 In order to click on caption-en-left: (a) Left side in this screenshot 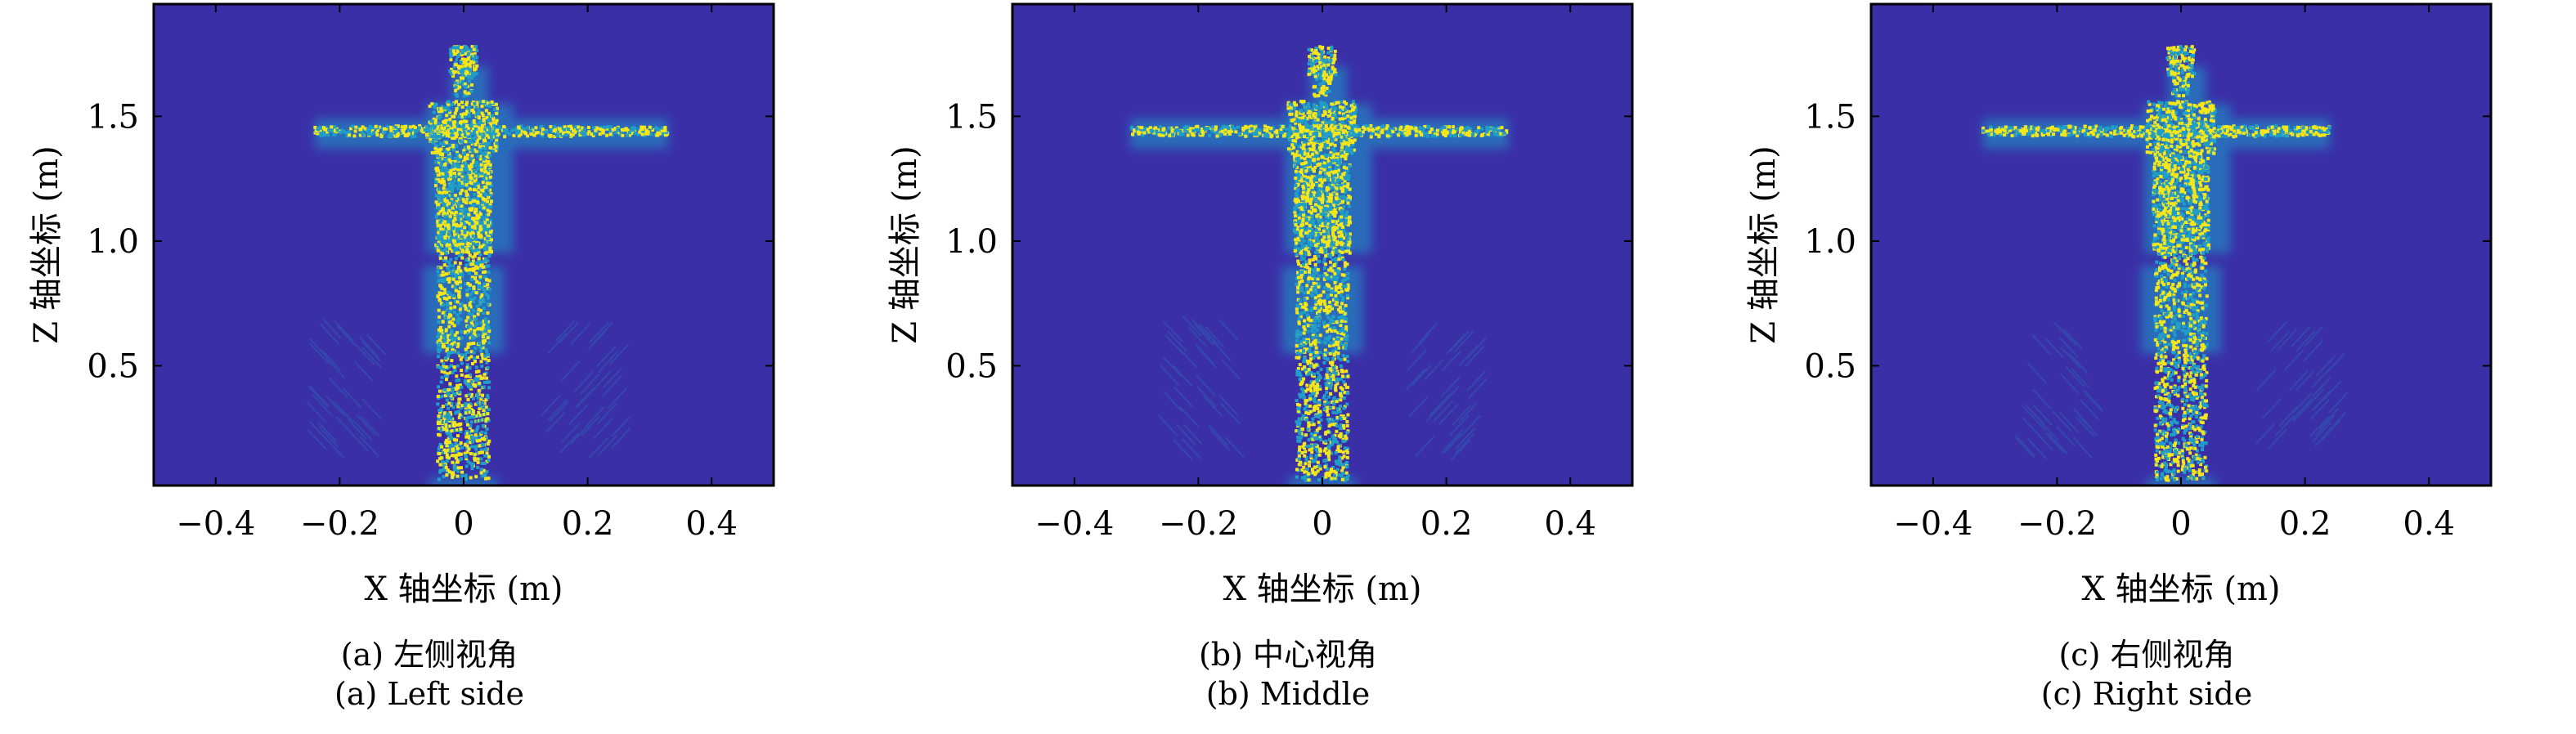, I will do `click(429, 694)`.